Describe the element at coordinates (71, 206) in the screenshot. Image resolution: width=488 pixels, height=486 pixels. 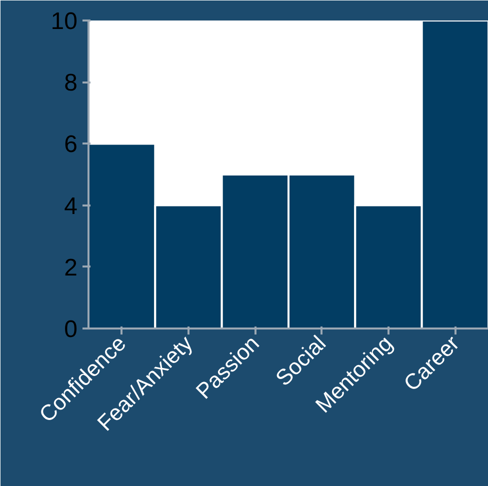
I see `y-tick-label: 4` at that location.